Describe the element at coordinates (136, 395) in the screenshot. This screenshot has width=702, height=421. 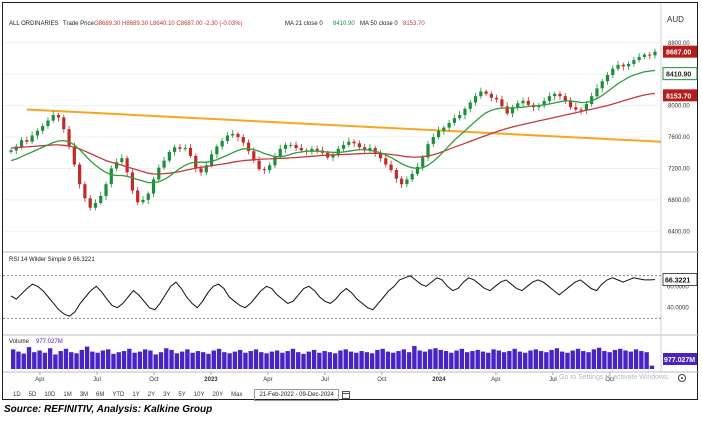
I see `timeframe-button-1y: 1Y` at that location.